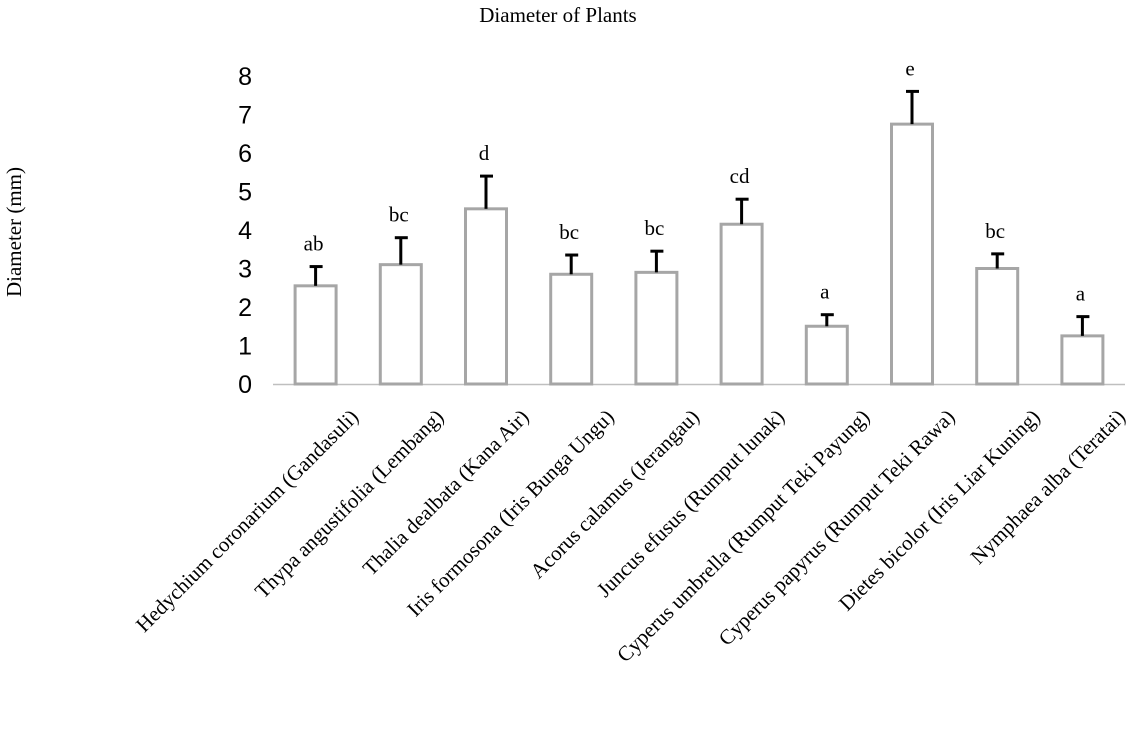  I want to click on x-tick-label: Acorus calamus (Jerangau), so click(614, 494).